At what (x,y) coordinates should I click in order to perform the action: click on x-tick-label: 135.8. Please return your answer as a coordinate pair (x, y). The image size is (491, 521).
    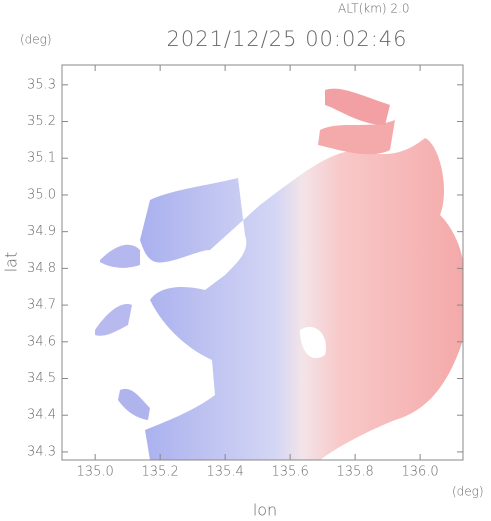
    Looking at the image, I should click on (355, 472).